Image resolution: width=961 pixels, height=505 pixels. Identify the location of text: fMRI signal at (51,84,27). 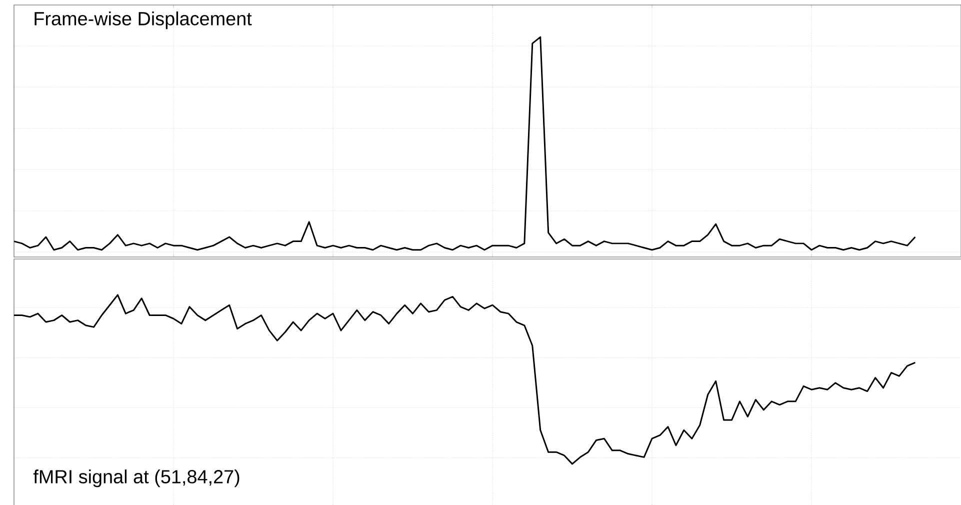
(136, 479).